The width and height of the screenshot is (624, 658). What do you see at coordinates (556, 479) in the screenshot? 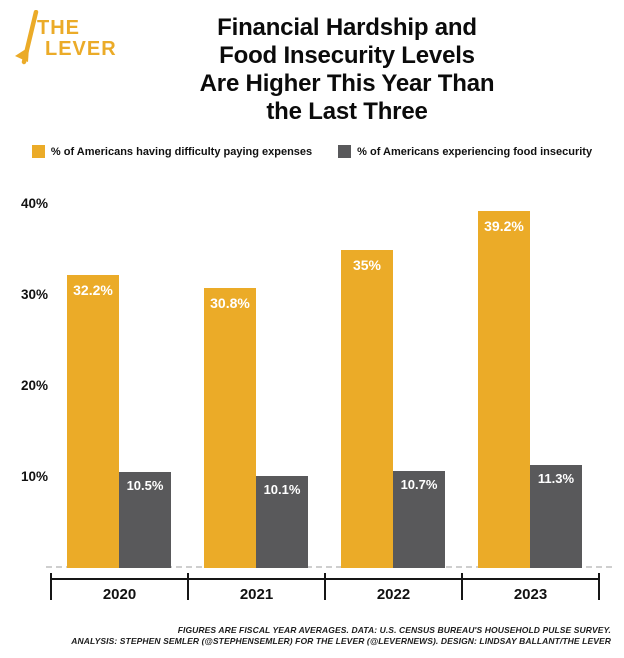
I see `bar-value-label: 11.3%` at bounding box center [556, 479].